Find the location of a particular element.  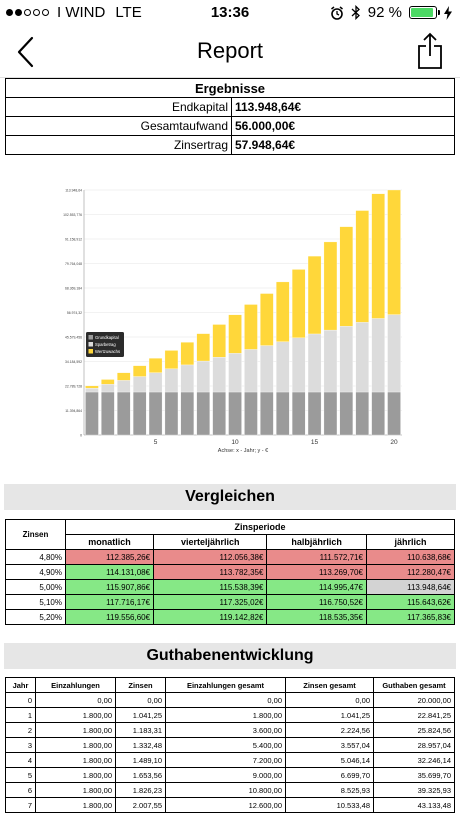

balance-cell: 22.841,25 is located at coordinates (414, 715).